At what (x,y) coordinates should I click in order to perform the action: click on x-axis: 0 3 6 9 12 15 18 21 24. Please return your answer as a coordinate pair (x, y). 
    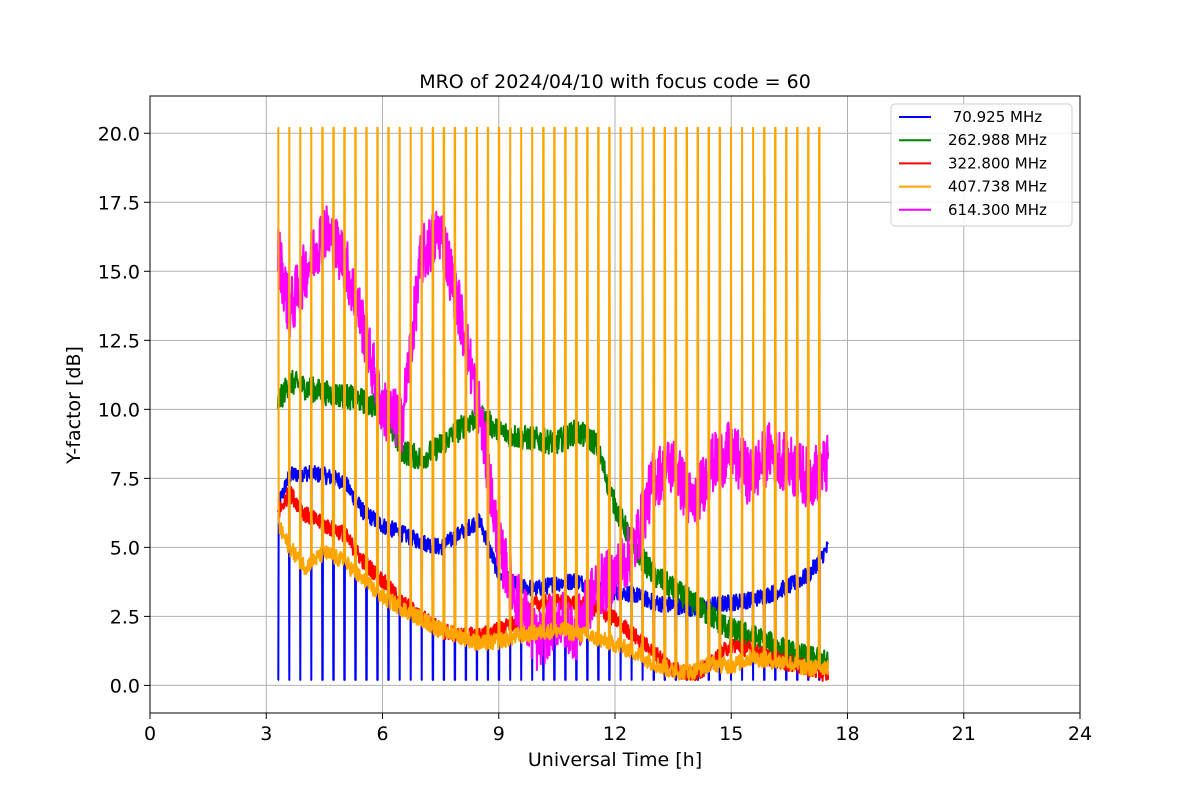
    Looking at the image, I should click on (618, 729).